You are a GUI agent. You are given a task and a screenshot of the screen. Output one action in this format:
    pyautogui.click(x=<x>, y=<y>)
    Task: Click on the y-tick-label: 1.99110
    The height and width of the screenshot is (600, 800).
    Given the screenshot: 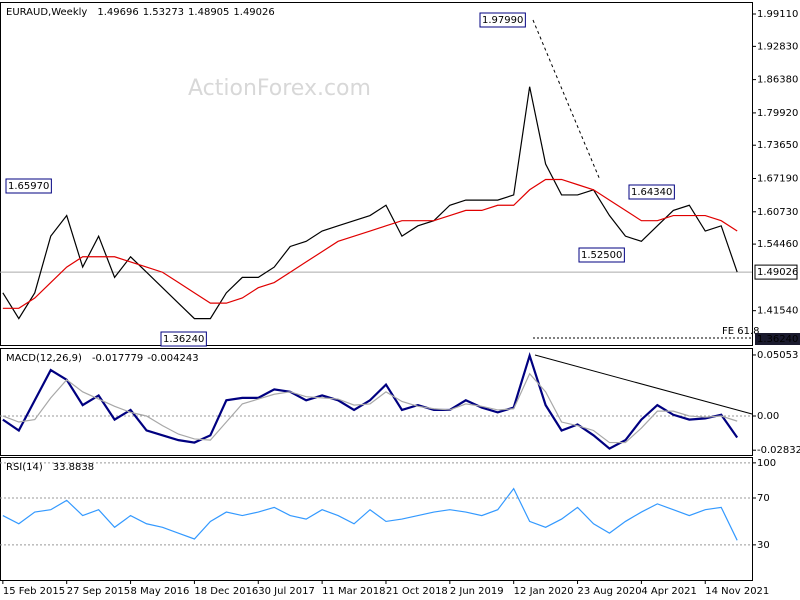 What is the action you would take?
    pyautogui.click(x=777, y=14)
    